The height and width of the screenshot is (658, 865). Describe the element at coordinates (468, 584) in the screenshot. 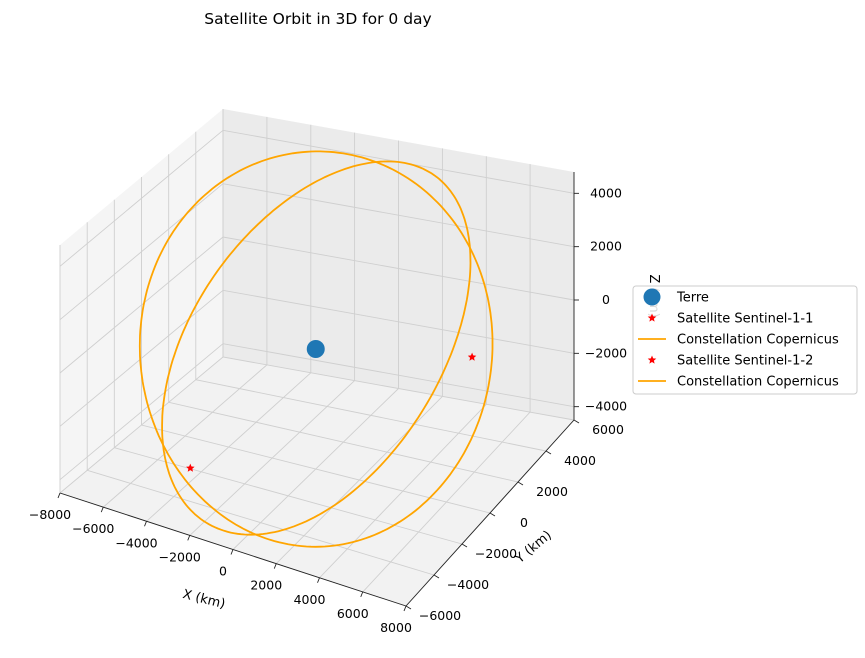

I see `y-tick-label: −4000` at that location.